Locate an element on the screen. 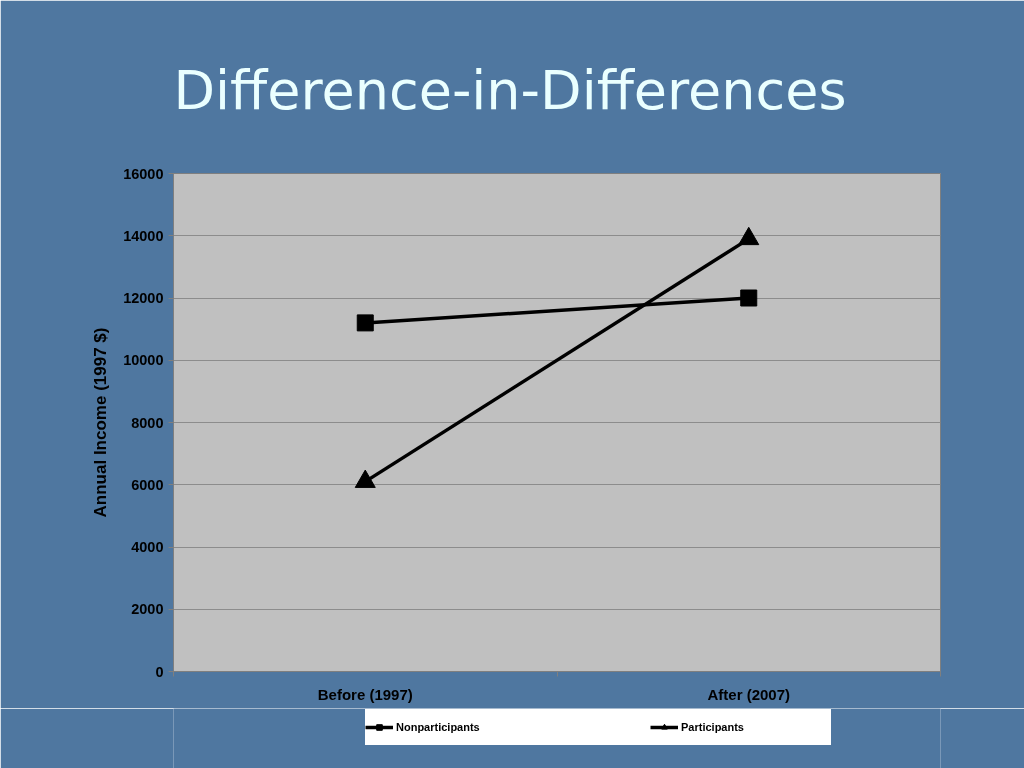 This screenshot has width=1024, height=768. y-tick-label: 4000 is located at coordinates (147, 547).